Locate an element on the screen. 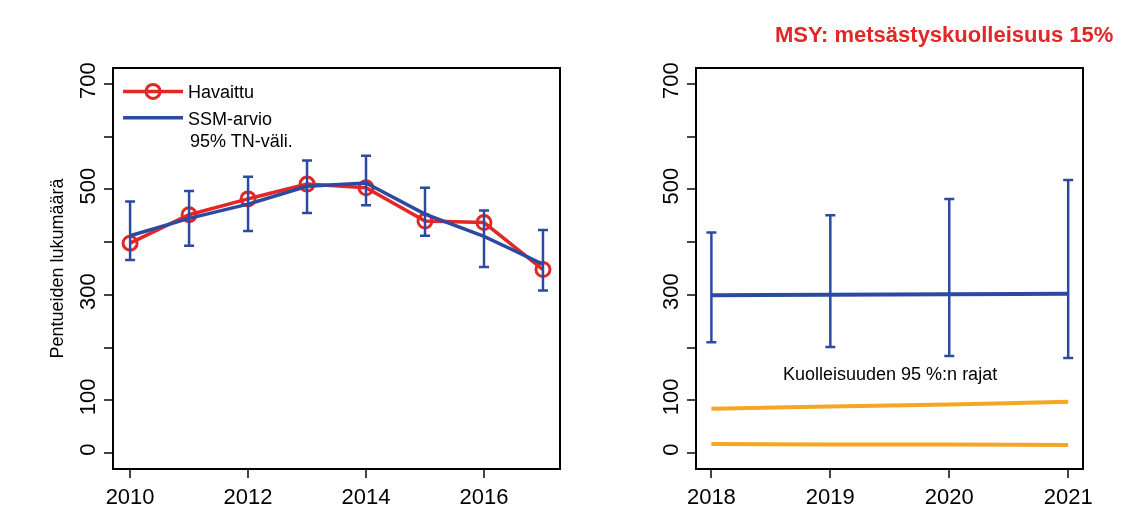 The height and width of the screenshot is (522, 1141). chart-title: MSY: metsästyskuolleisuus 15% is located at coordinates (944, 34).